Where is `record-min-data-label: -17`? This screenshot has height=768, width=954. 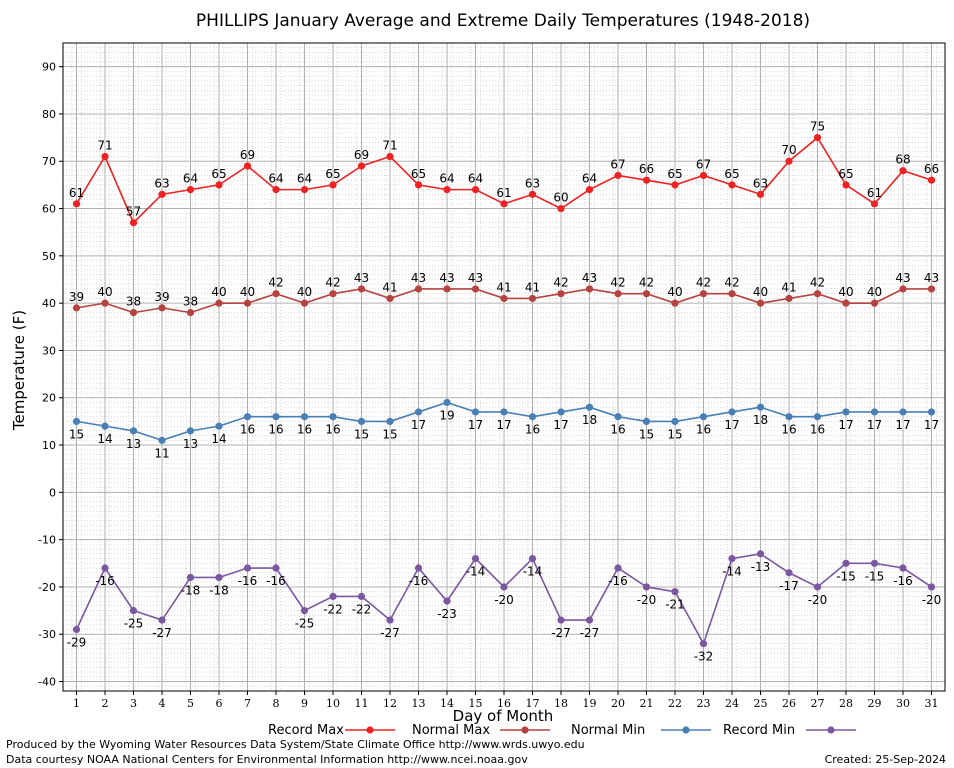 record-min-data-label: -17 is located at coordinates (789, 586).